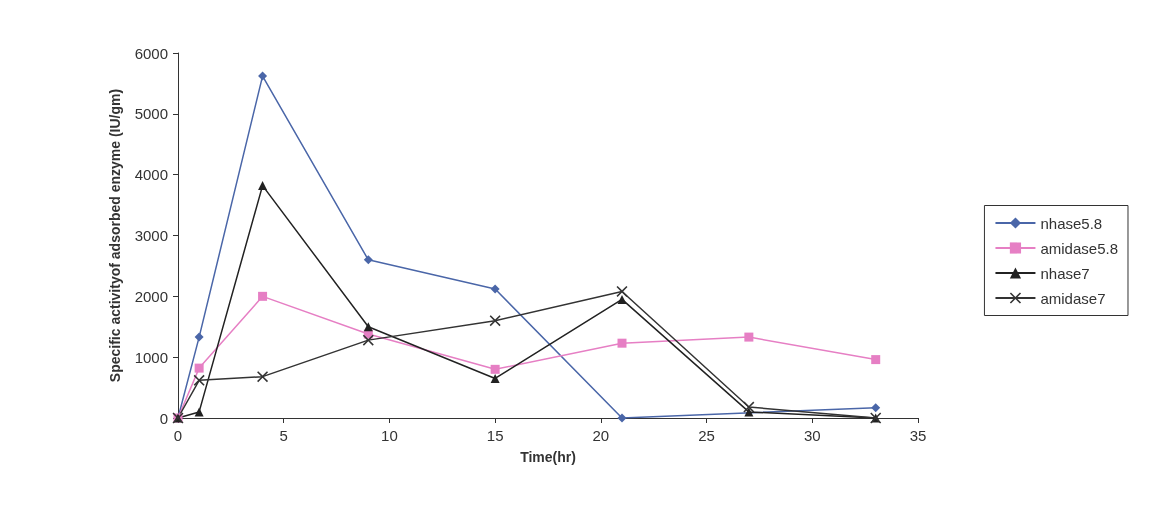 The width and height of the screenshot is (1159, 525). Describe the element at coordinates (1065, 273) in the screenshot. I see `legend-label: nhase7` at that location.